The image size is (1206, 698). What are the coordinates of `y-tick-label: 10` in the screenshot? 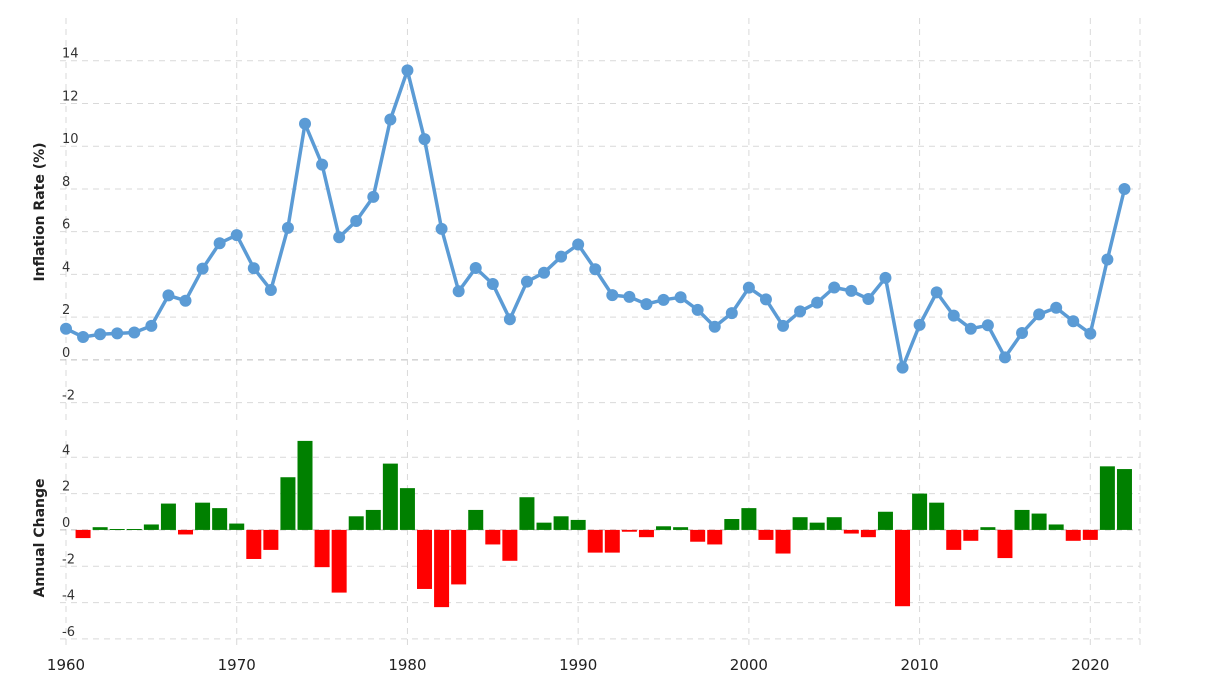 It's located at (70, 139).